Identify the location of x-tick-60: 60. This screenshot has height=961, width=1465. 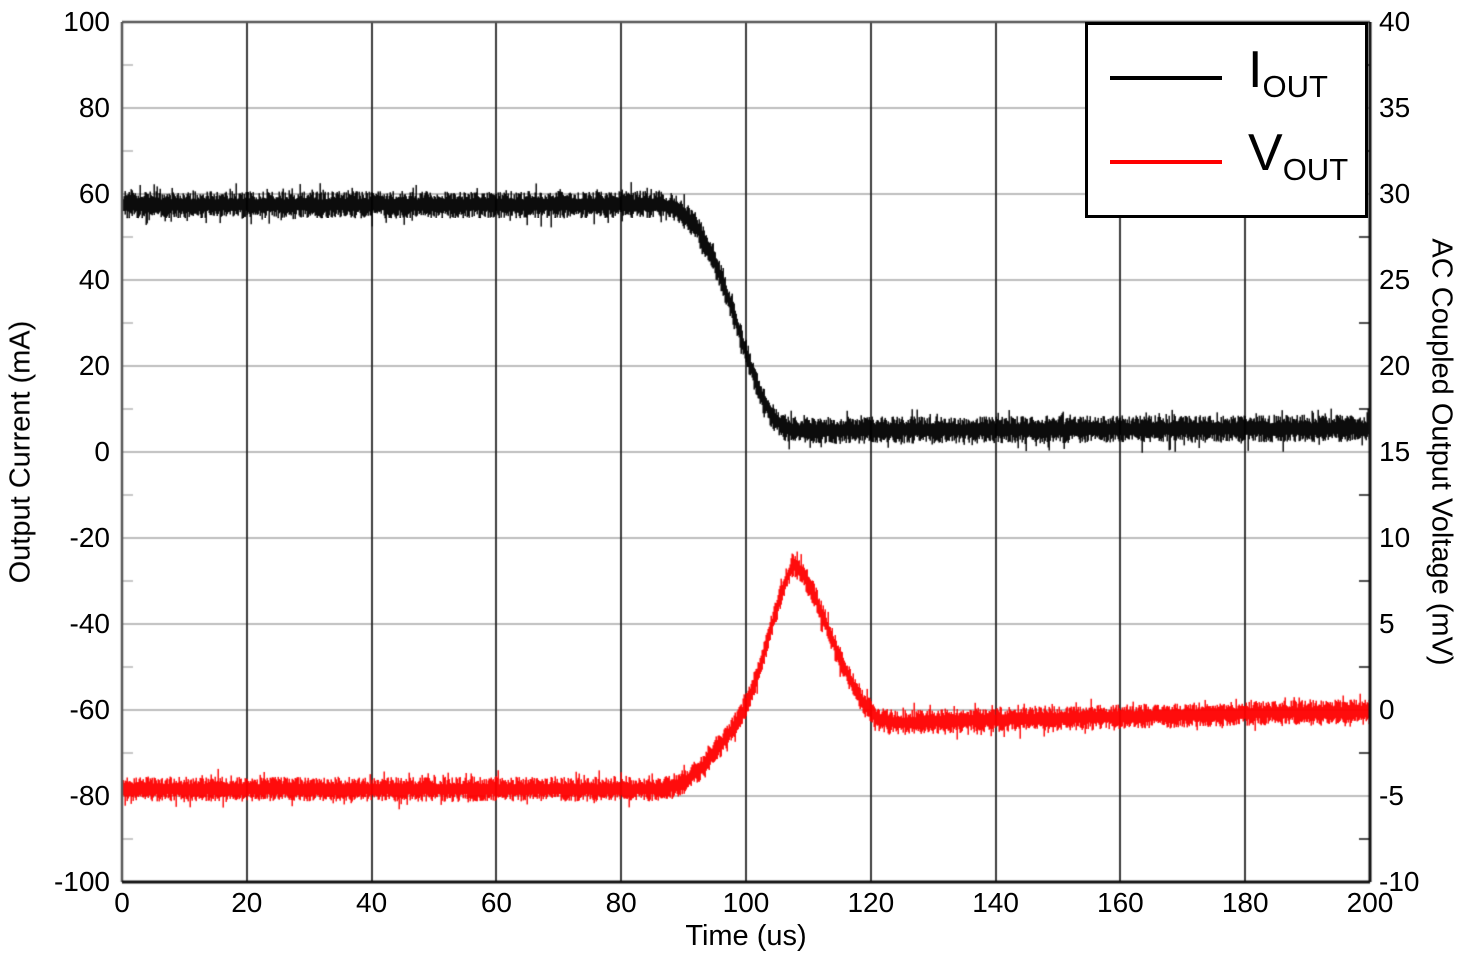
(496, 902).